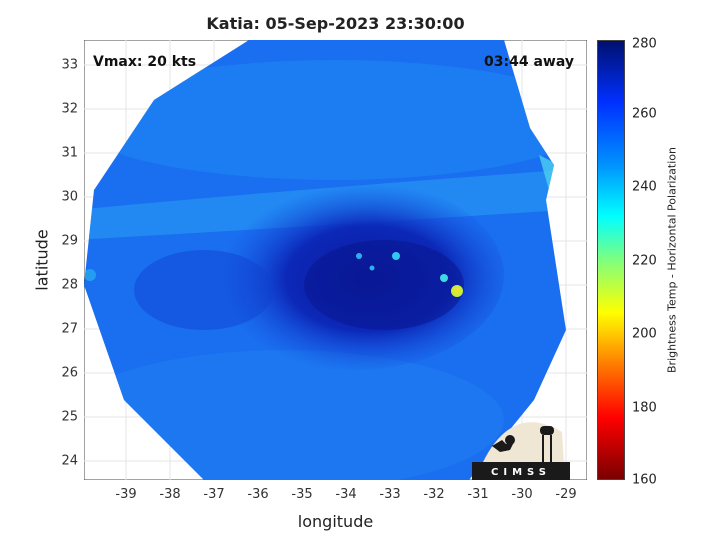 The image size is (720, 540). I want to click on colorbar-tick-label: 220, so click(644, 261).